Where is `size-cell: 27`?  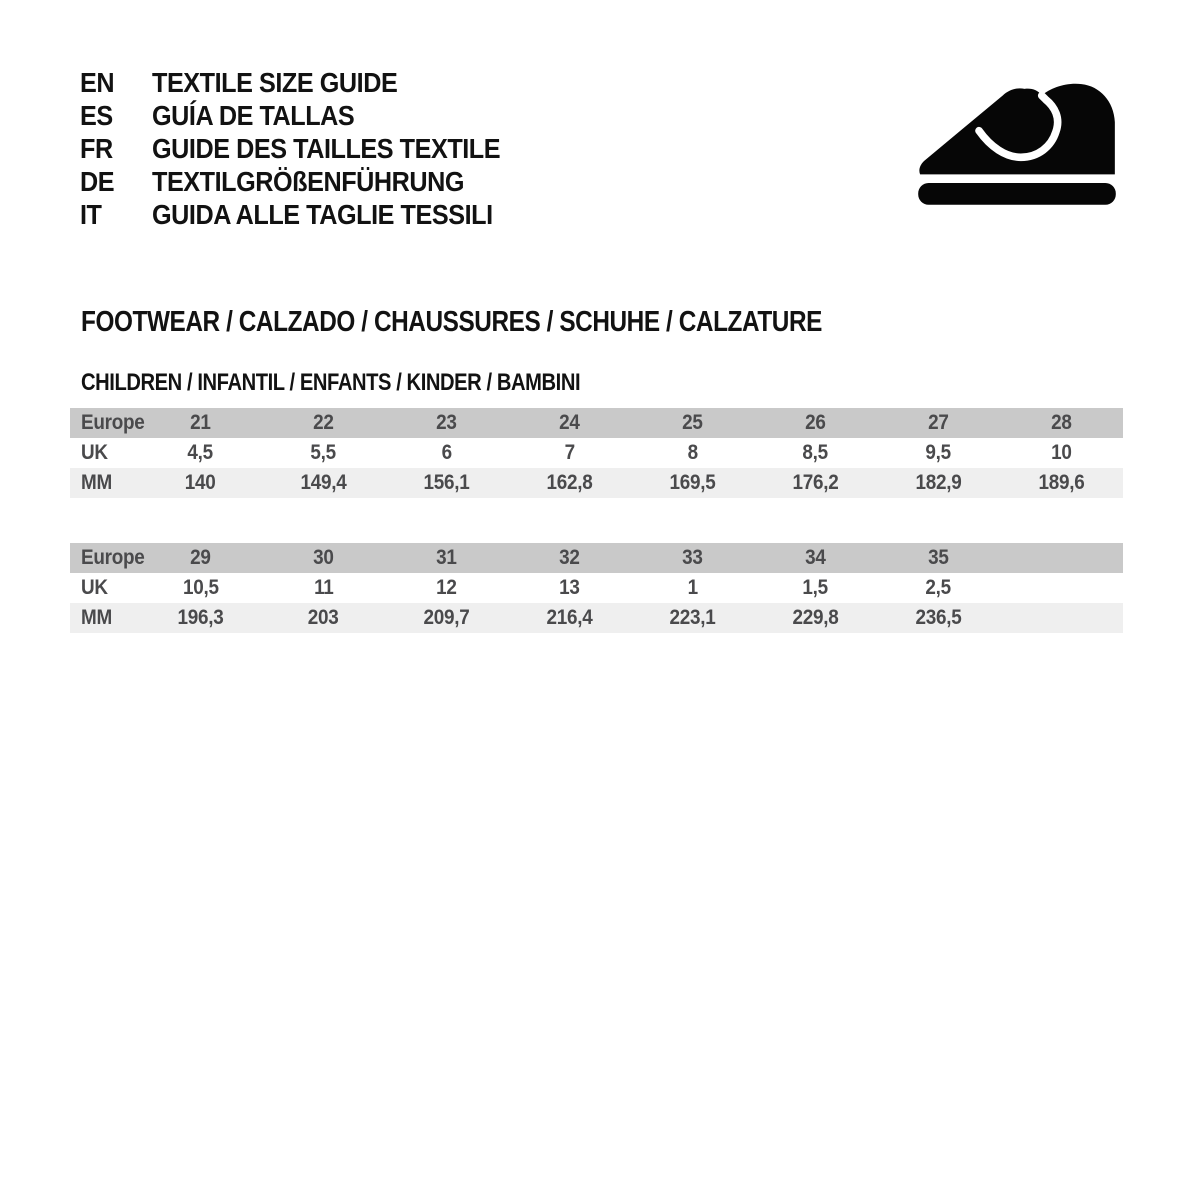 size-cell: 27 is located at coordinates (938, 422).